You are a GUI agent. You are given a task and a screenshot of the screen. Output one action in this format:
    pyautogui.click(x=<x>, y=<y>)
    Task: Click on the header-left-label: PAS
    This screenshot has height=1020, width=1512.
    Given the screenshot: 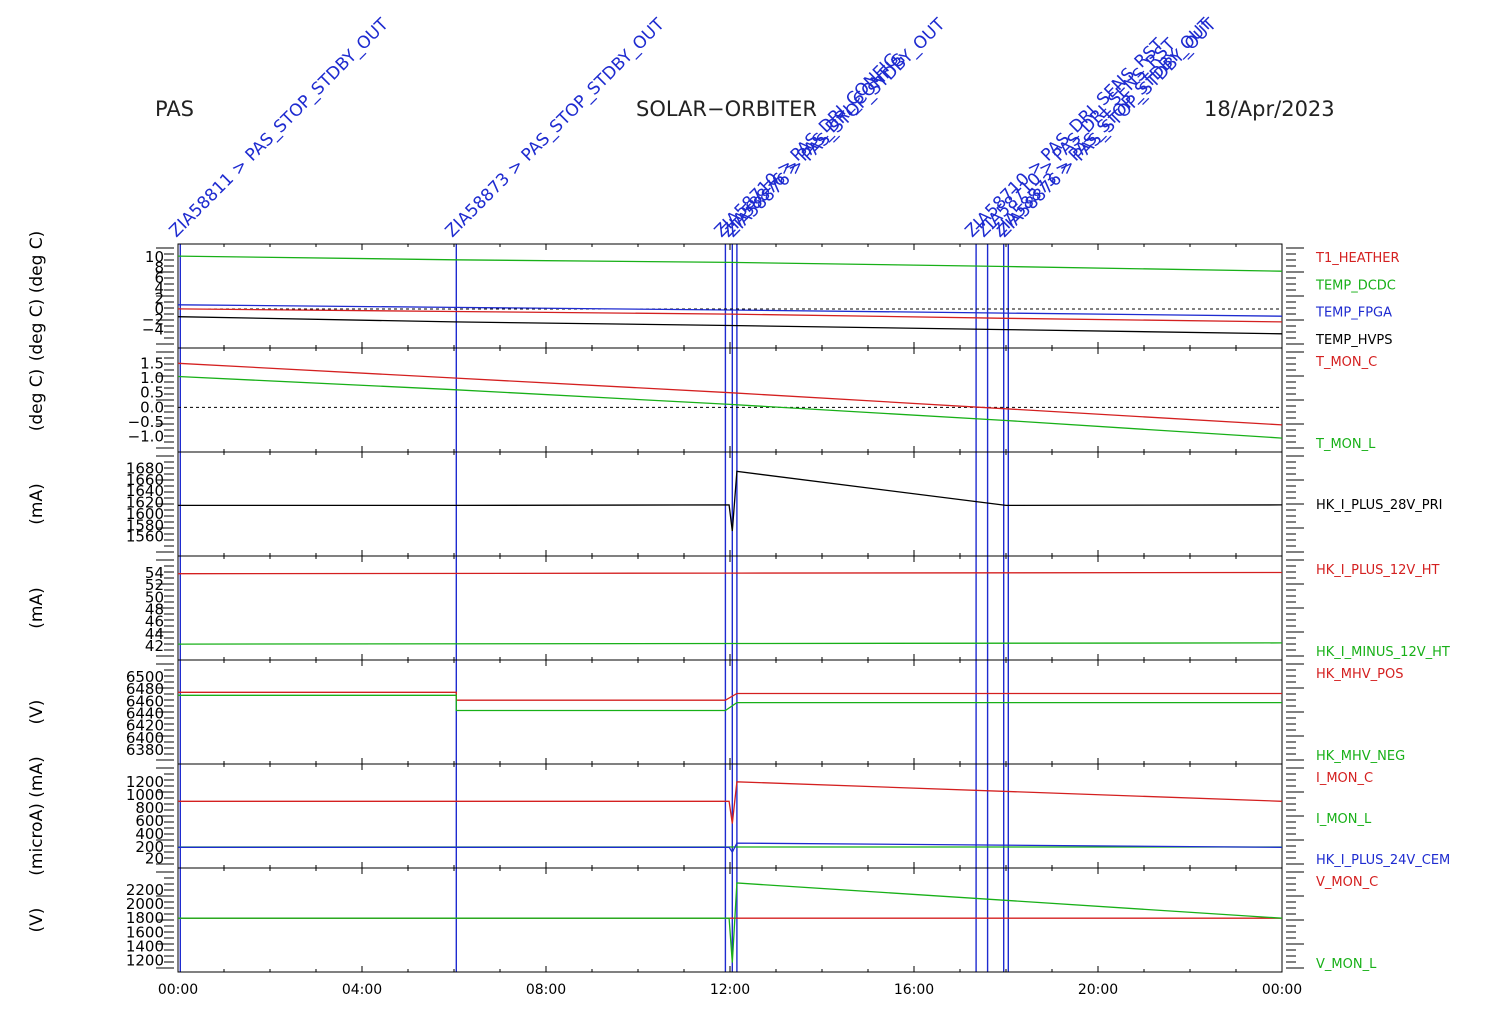 What is the action you would take?
    pyautogui.click(x=174, y=109)
    